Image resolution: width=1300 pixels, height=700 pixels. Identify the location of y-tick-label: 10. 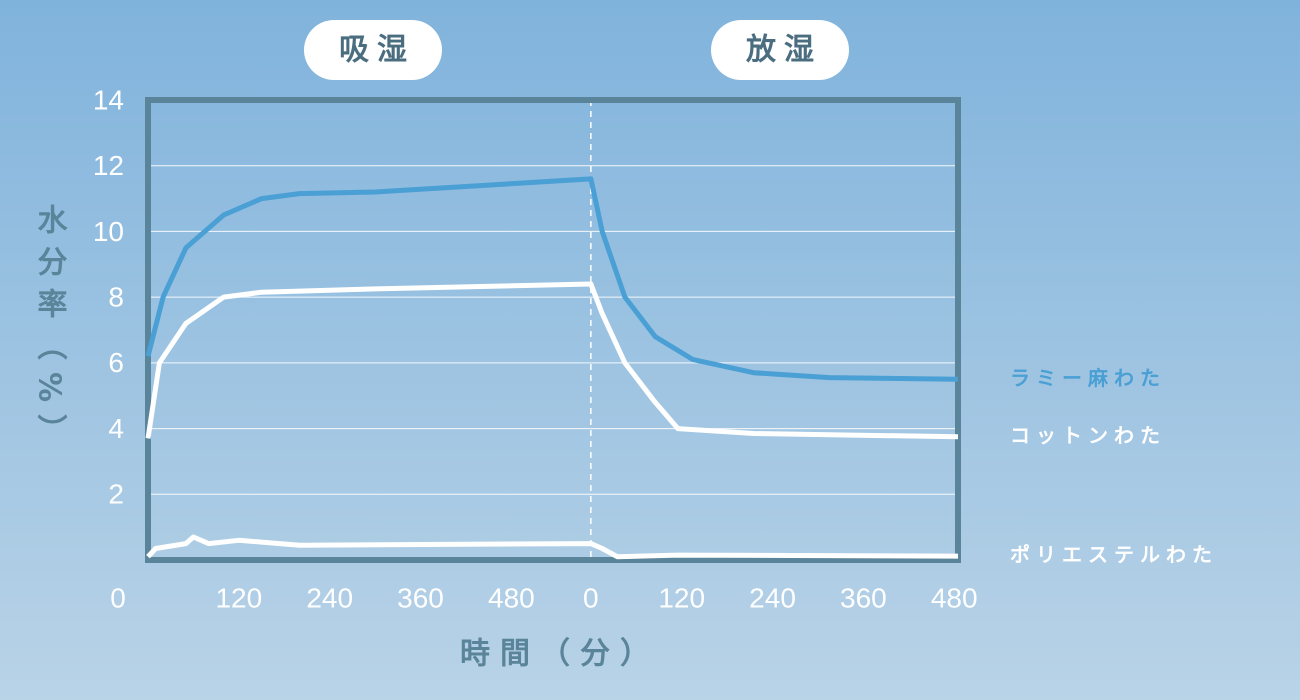
(108, 231).